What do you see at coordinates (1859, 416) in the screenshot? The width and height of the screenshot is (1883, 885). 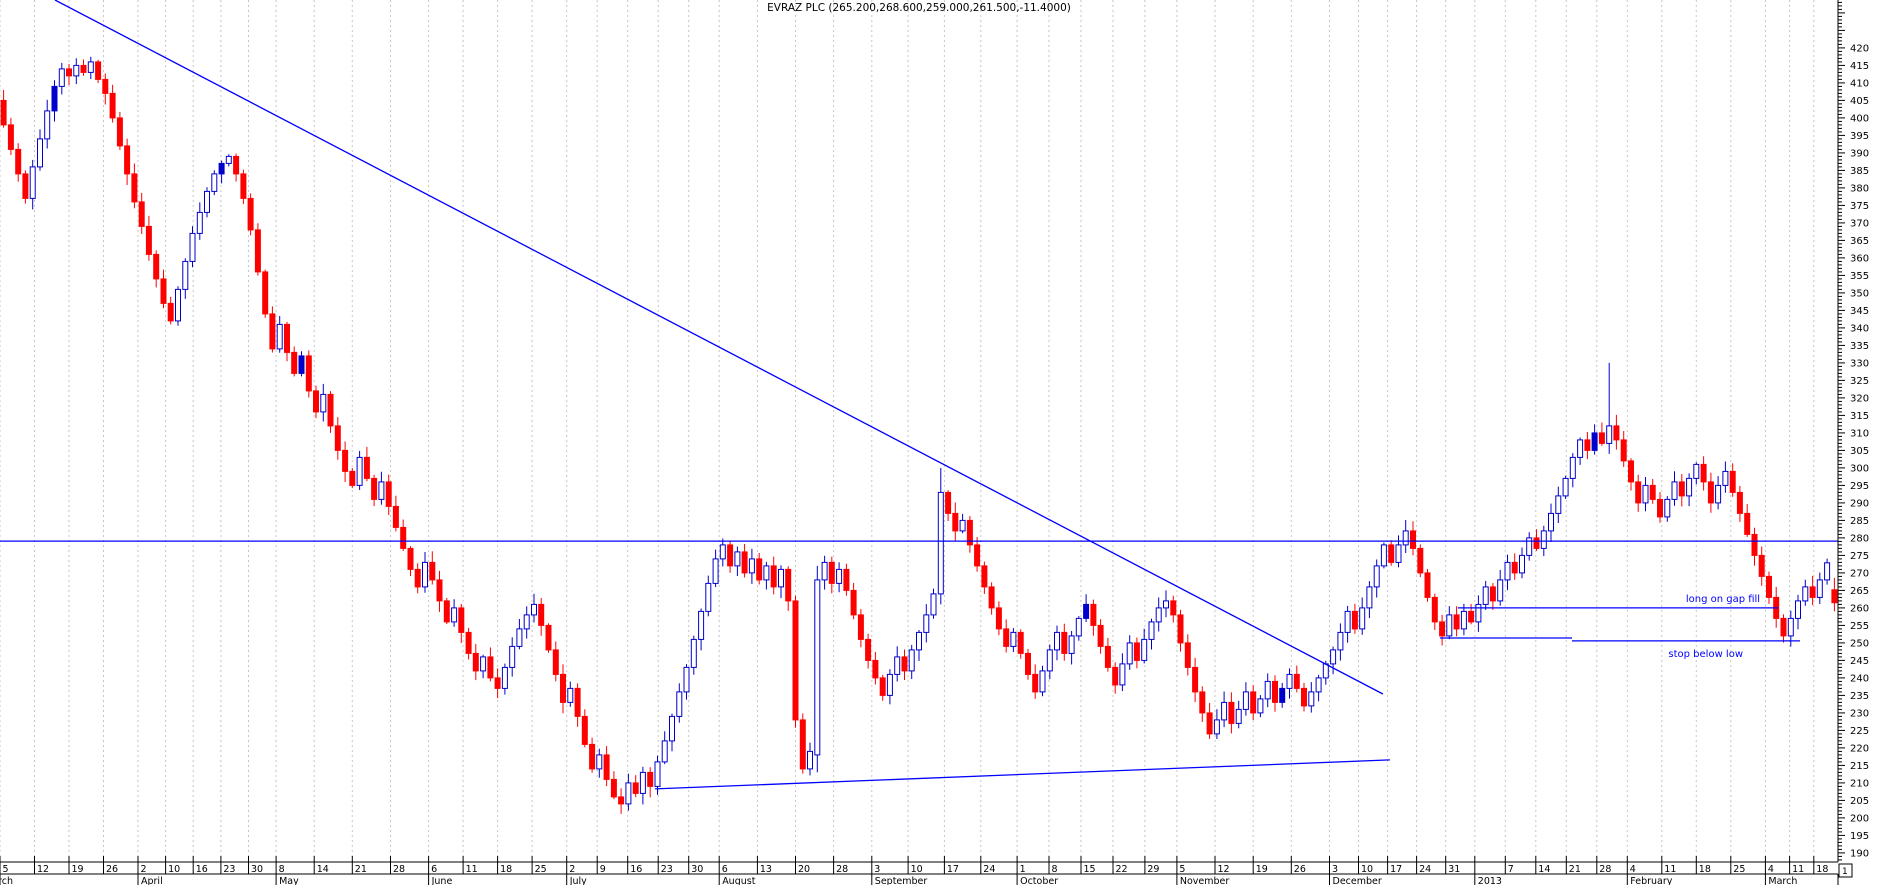 I see `svg-text: 315` at bounding box center [1859, 416].